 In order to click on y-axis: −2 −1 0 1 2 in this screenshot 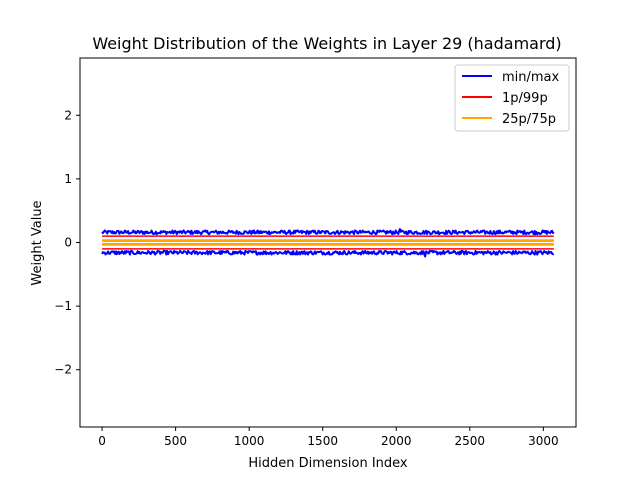, I will do `click(67, 242)`.